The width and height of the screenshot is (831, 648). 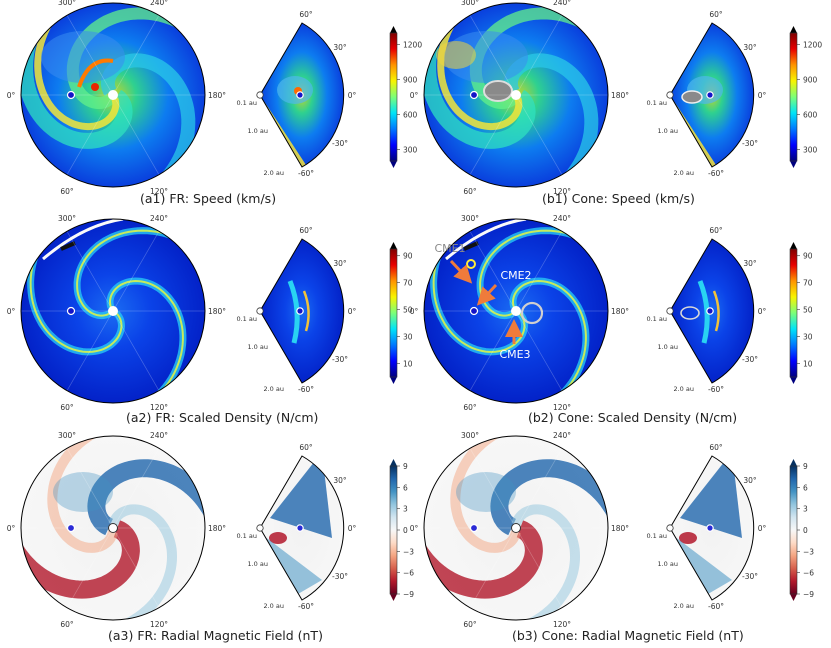 I want to click on colorbar-tick-label: −6, so click(x=808, y=573).